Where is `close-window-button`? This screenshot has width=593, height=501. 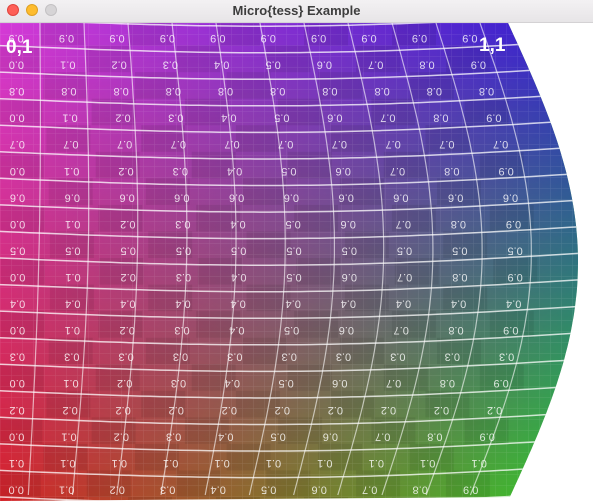
close-window-button is located at coordinates (13, 10).